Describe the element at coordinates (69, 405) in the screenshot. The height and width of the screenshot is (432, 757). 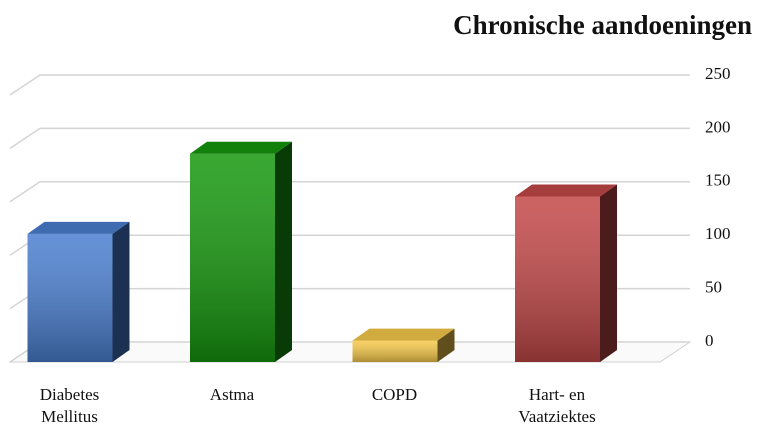
I see `x-tick-label: Diabetes Mellitus` at that location.